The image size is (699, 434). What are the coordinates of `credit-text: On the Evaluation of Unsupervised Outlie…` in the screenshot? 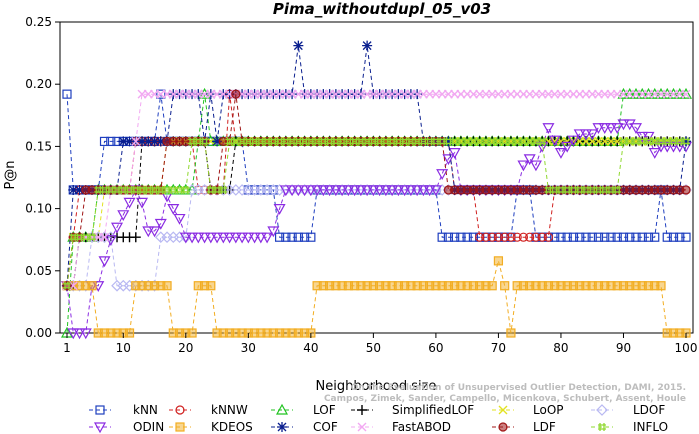 It's located at (505, 393).